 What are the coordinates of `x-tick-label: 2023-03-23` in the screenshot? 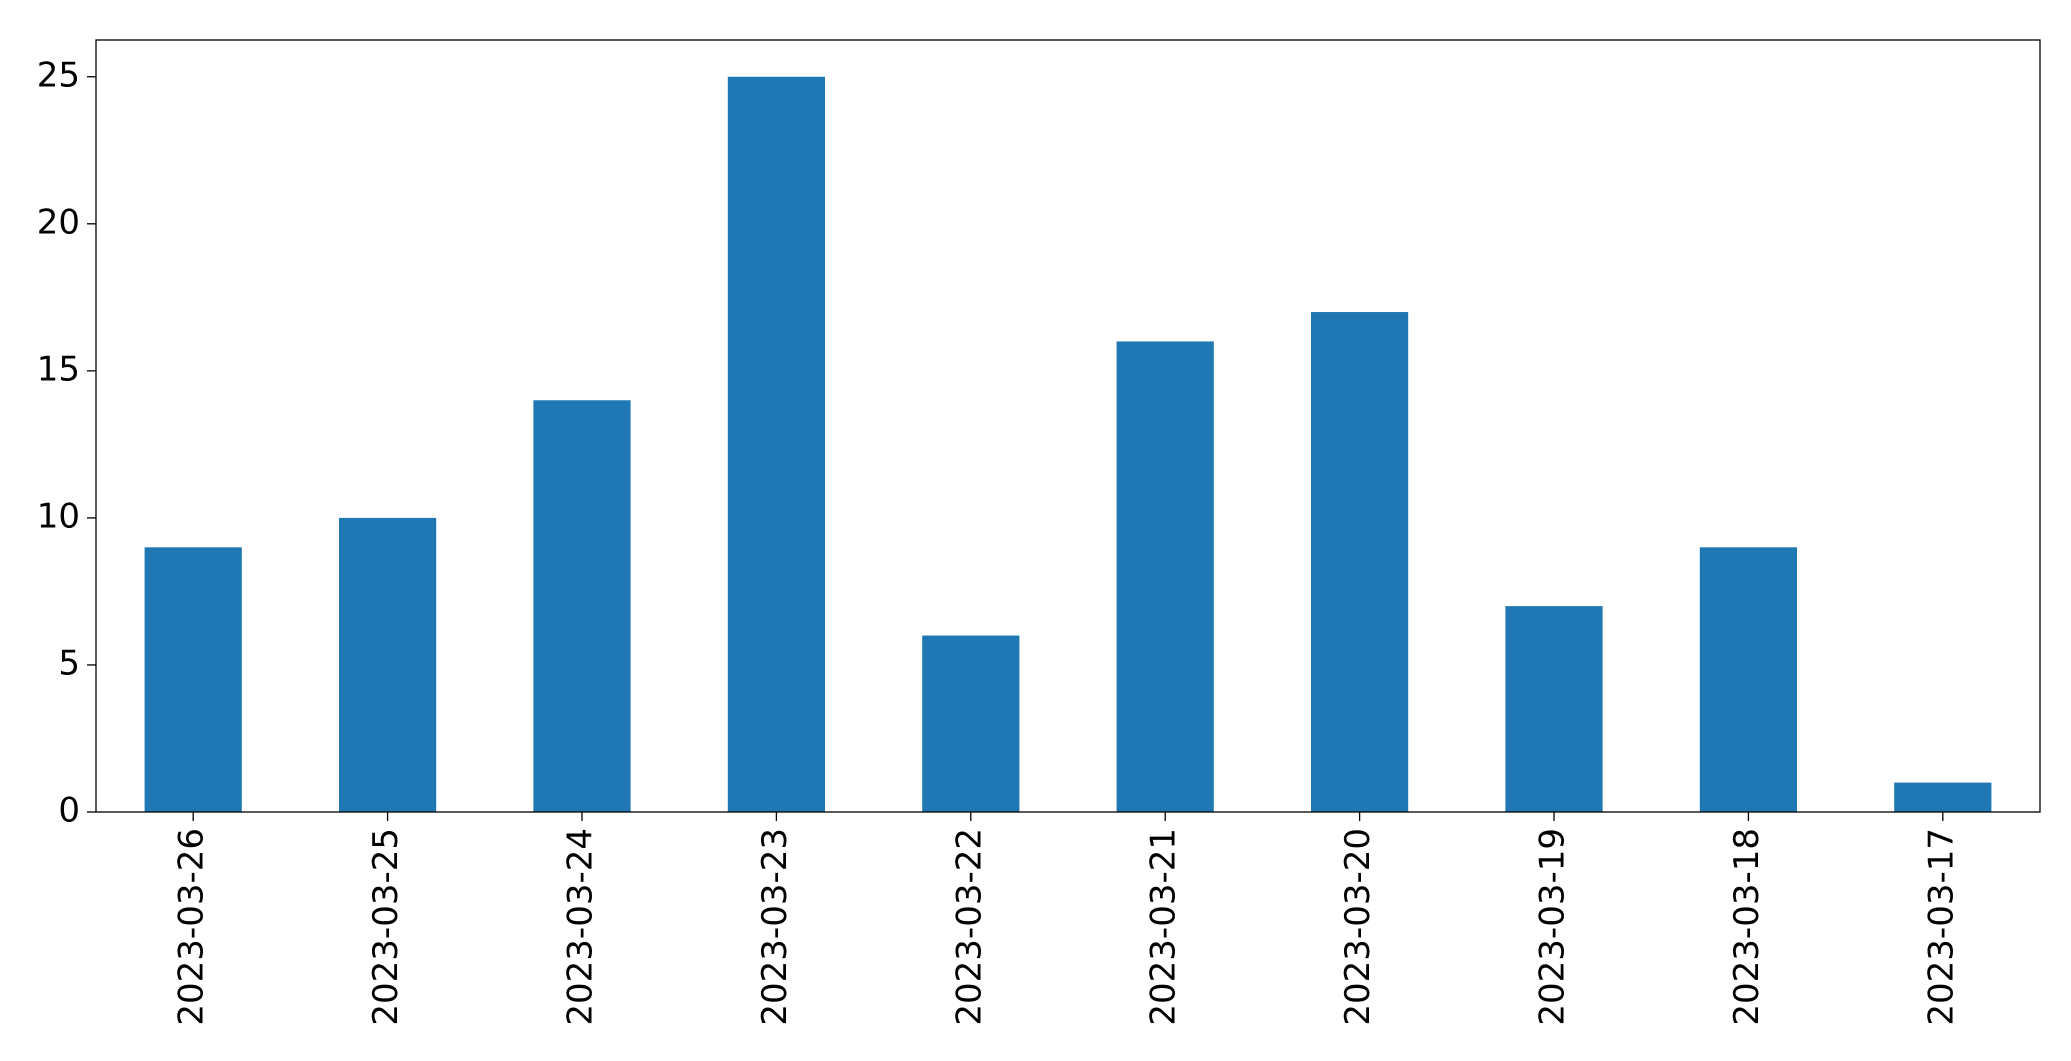 It's located at (775, 927).